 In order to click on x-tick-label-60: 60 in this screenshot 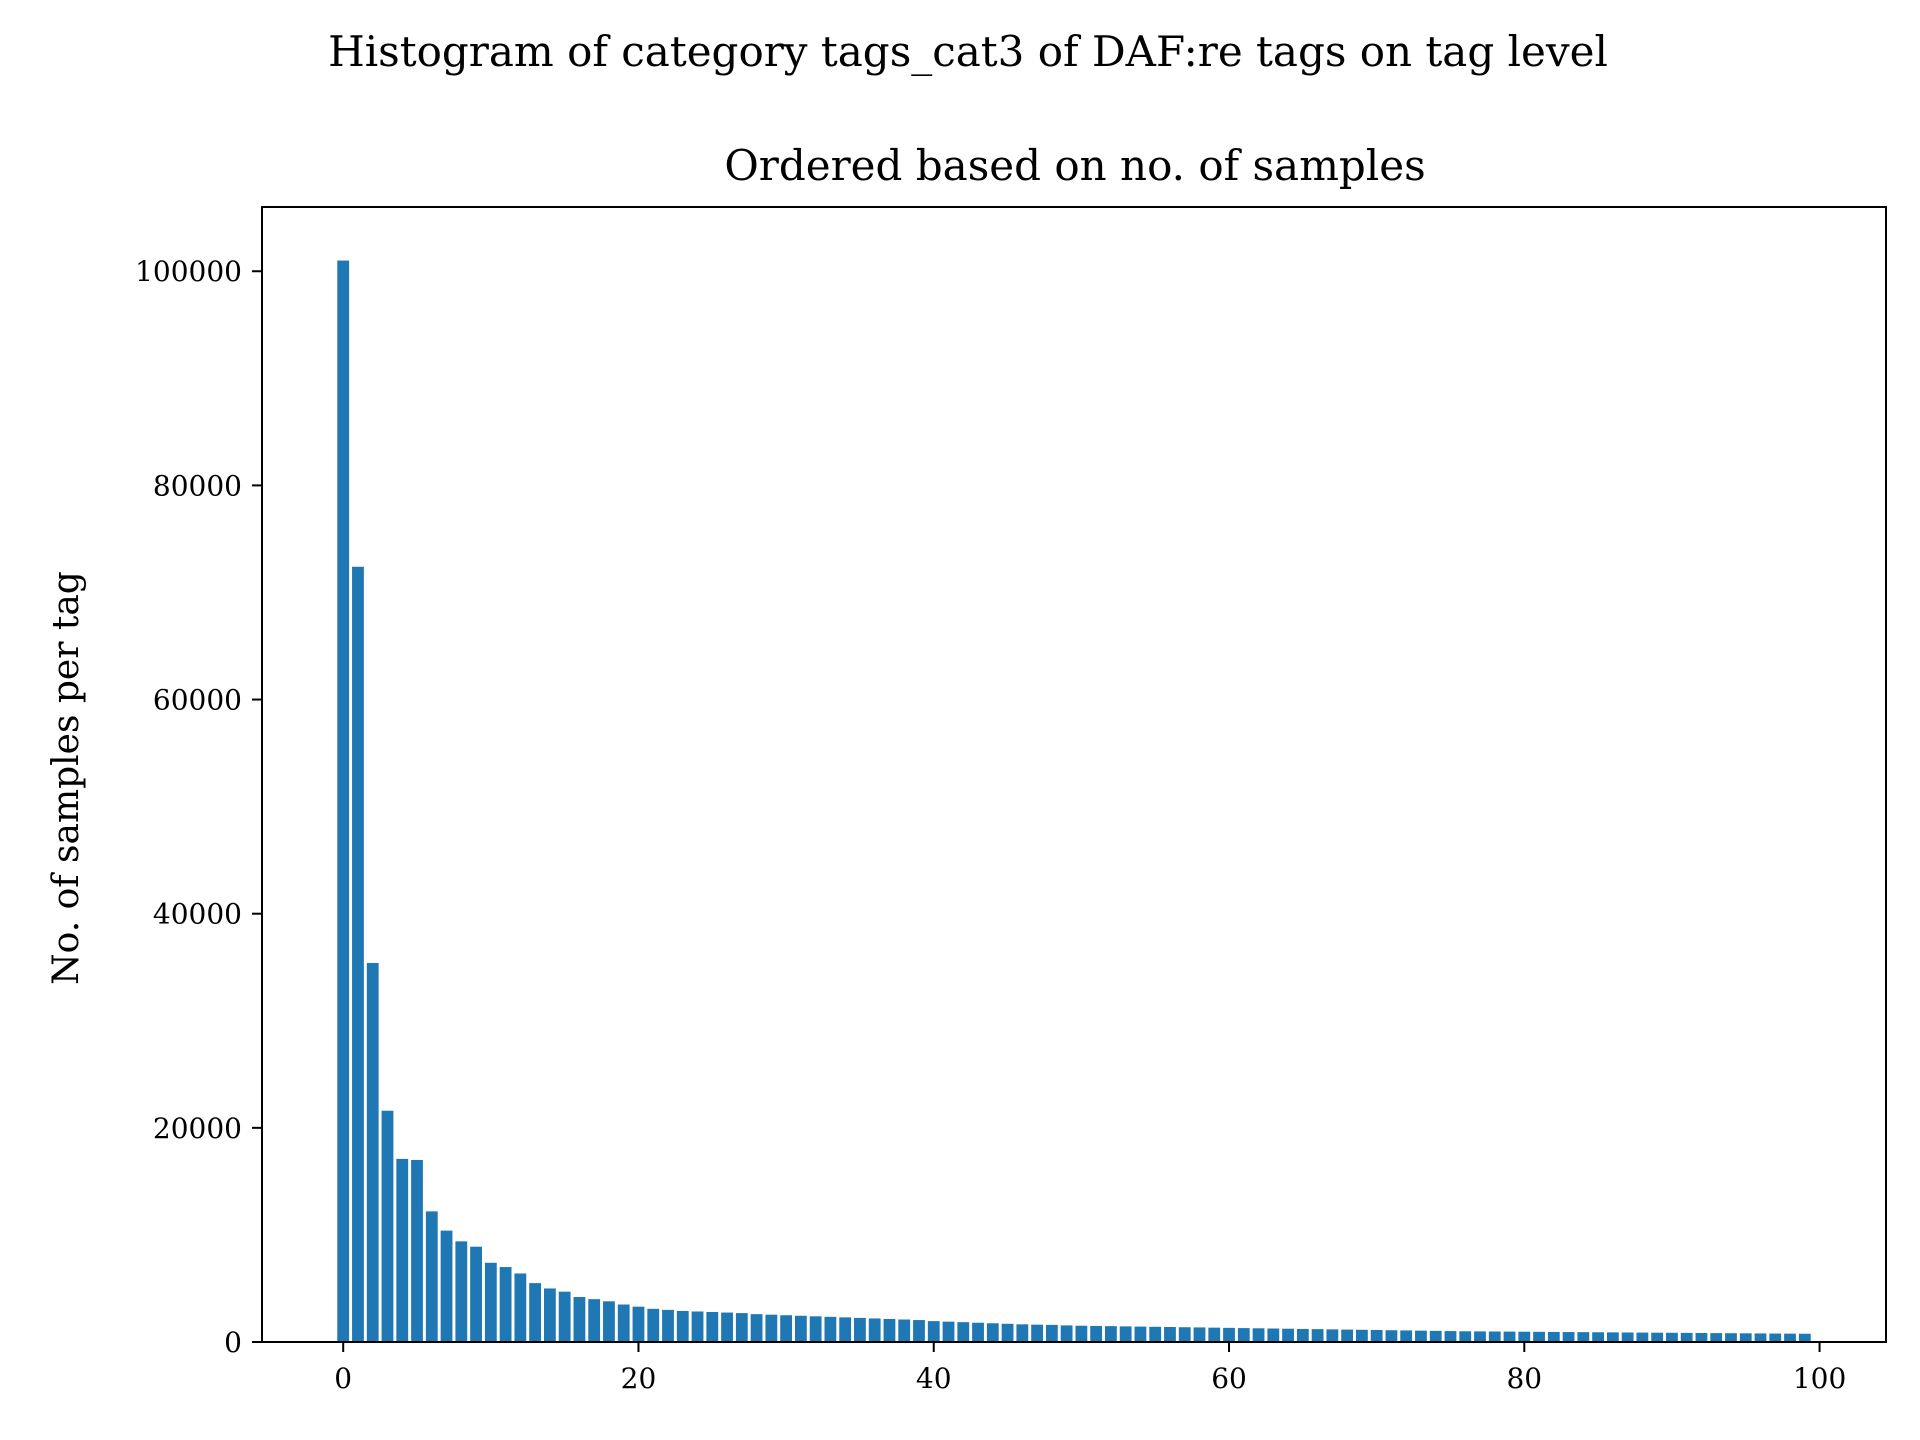, I will do `click(1229, 1378)`.